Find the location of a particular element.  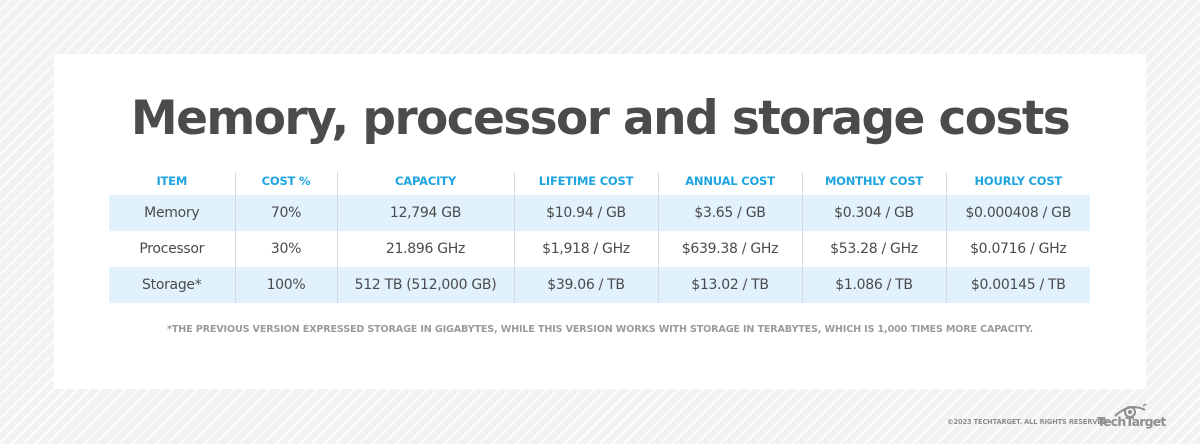

cell-annual-cost: $639.38 / GHz is located at coordinates (729, 249).